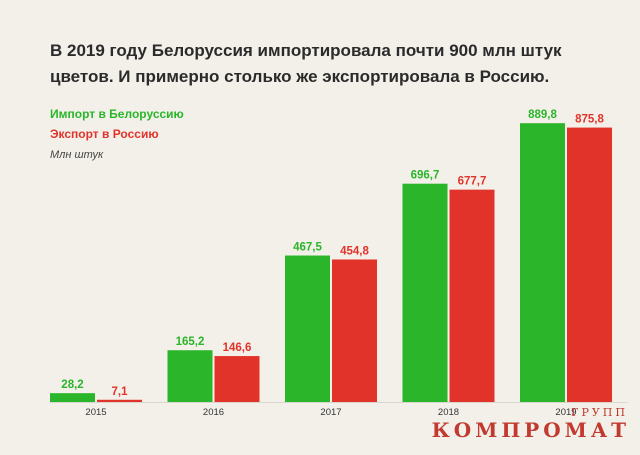  What do you see at coordinates (95, 412) in the screenshot?
I see `x-tick-label-2015: 2015` at bounding box center [95, 412].